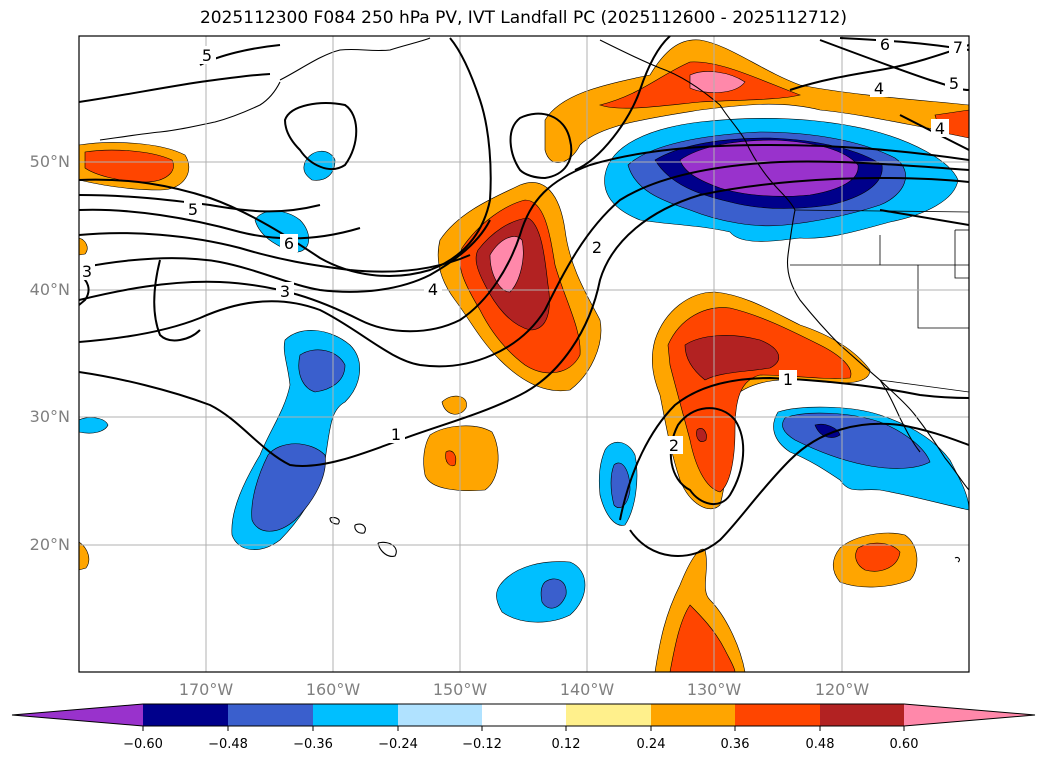 Image resolution: width=1047 pixels, height=765 pixels. Describe the element at coordinates (49, 289) in the screenshot. I see `lat-label: 40°N` at that location.